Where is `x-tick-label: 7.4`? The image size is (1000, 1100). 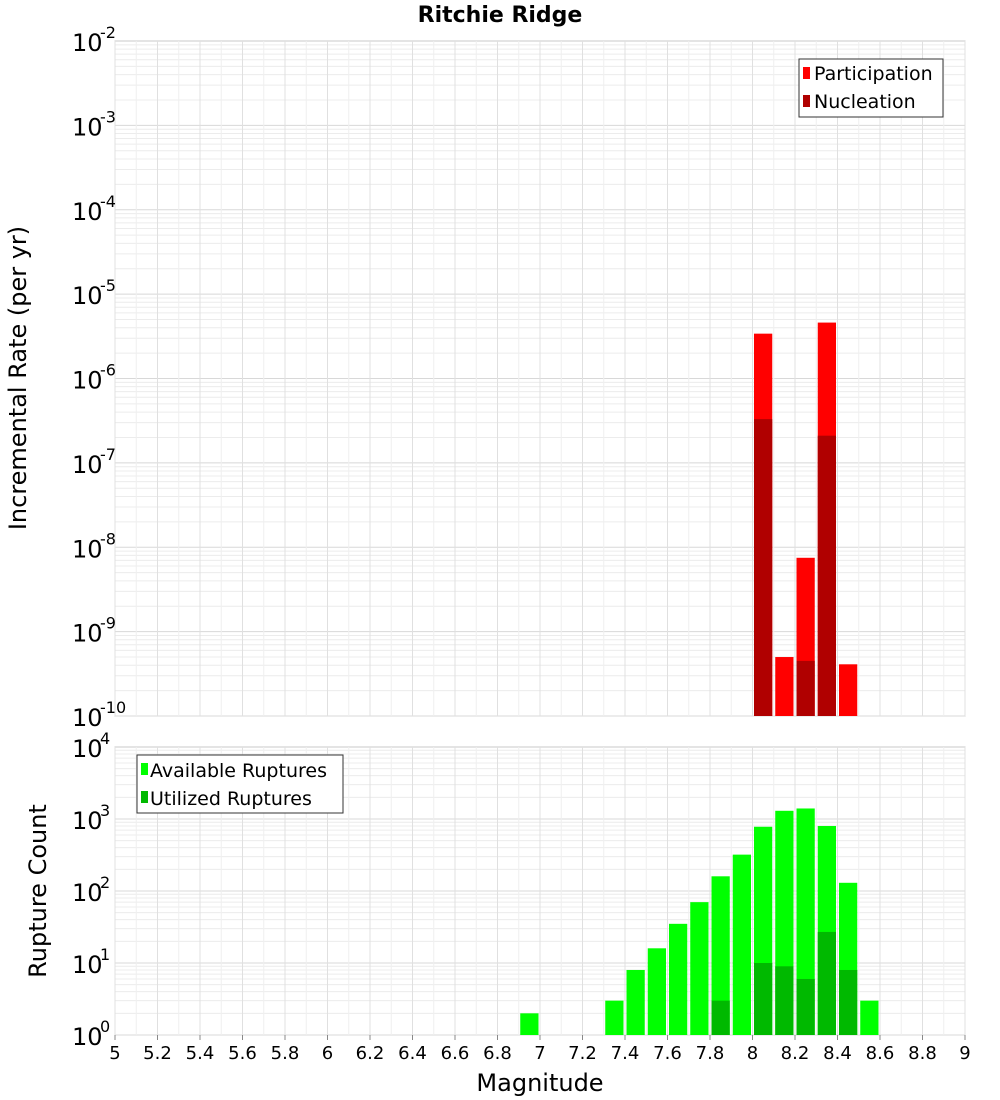
x-tick-label: 7.4 is located at coordinates (625, 1053).